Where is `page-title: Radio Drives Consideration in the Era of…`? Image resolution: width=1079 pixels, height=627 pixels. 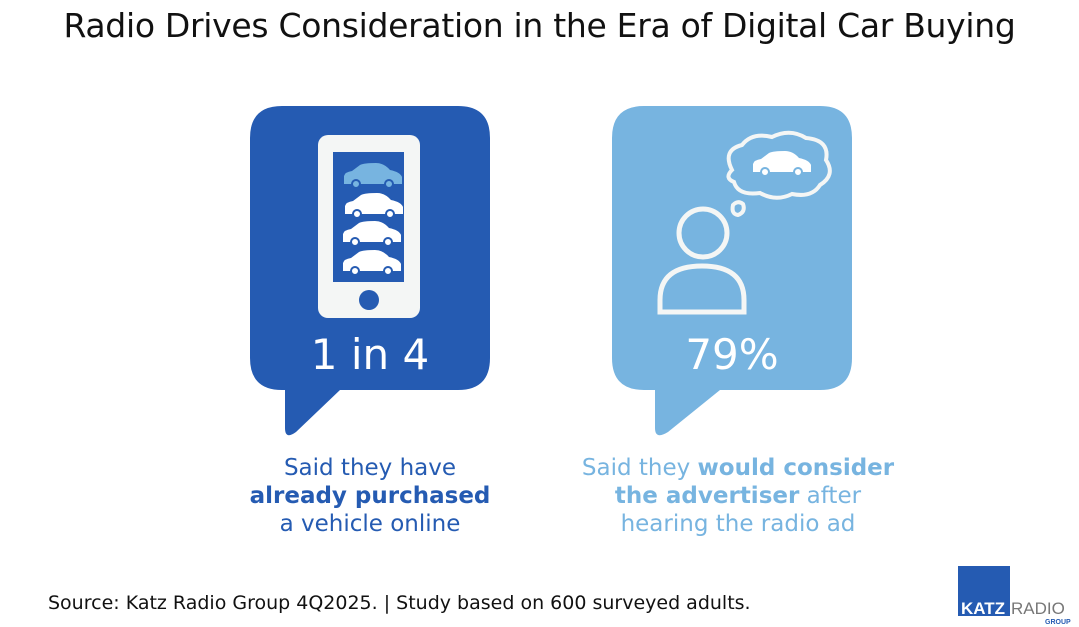
page-title: Radio Drives Consideration in the Era of… is located at coordinates (539, 25).